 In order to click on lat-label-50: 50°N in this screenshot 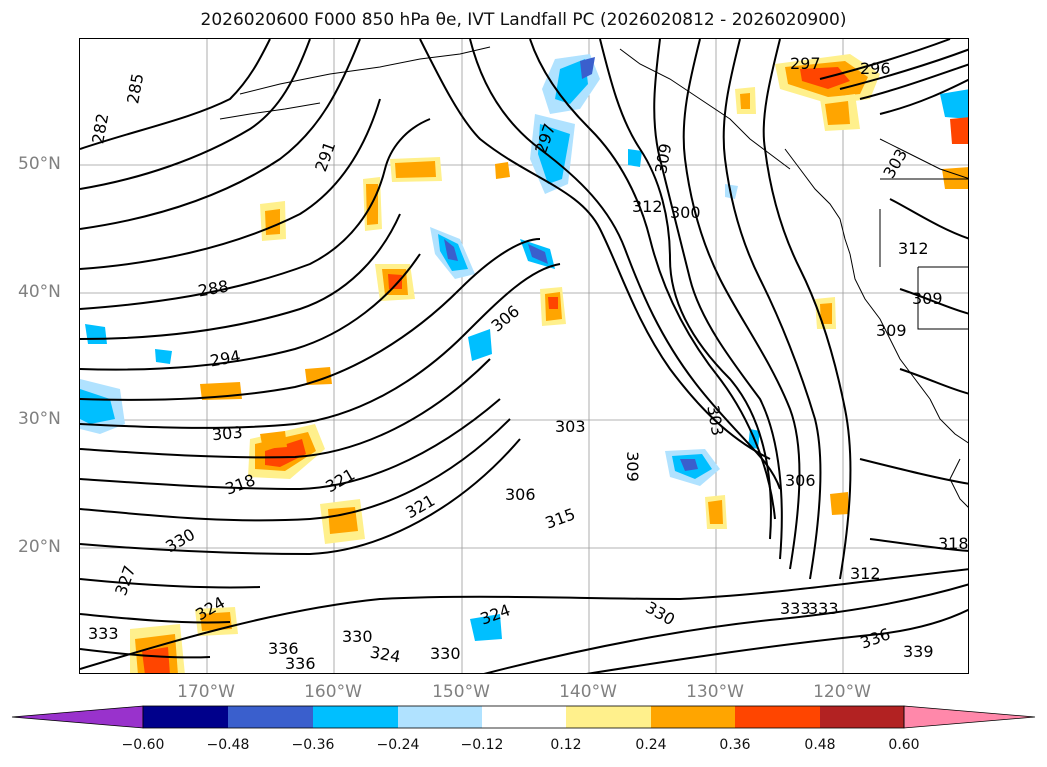, I will do `click(39, 164)`.